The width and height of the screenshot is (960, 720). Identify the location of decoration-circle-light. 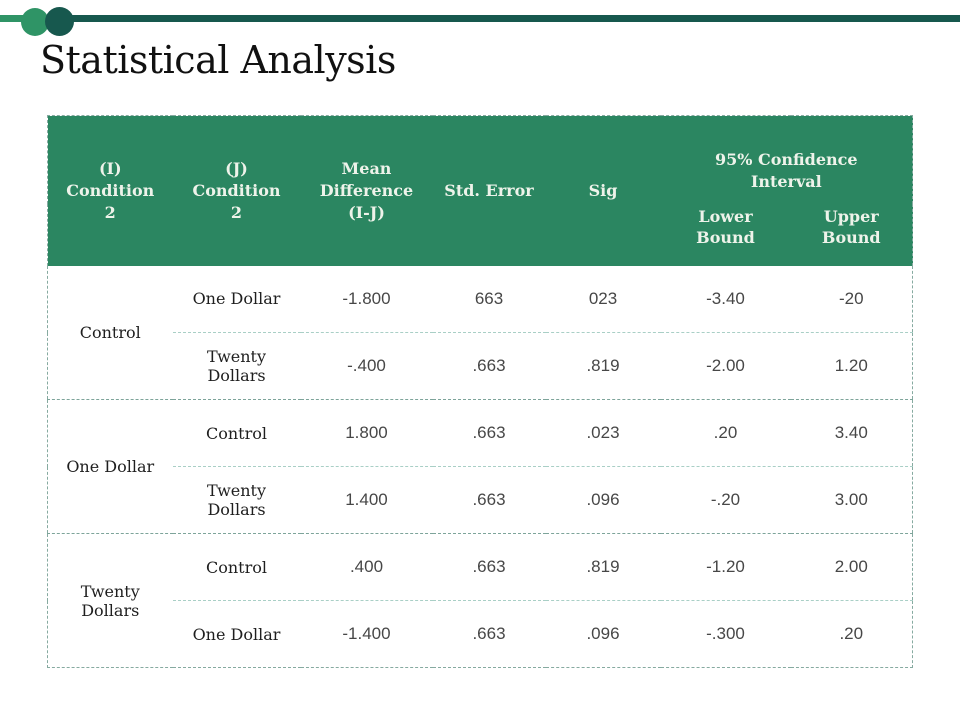
(35, 22).